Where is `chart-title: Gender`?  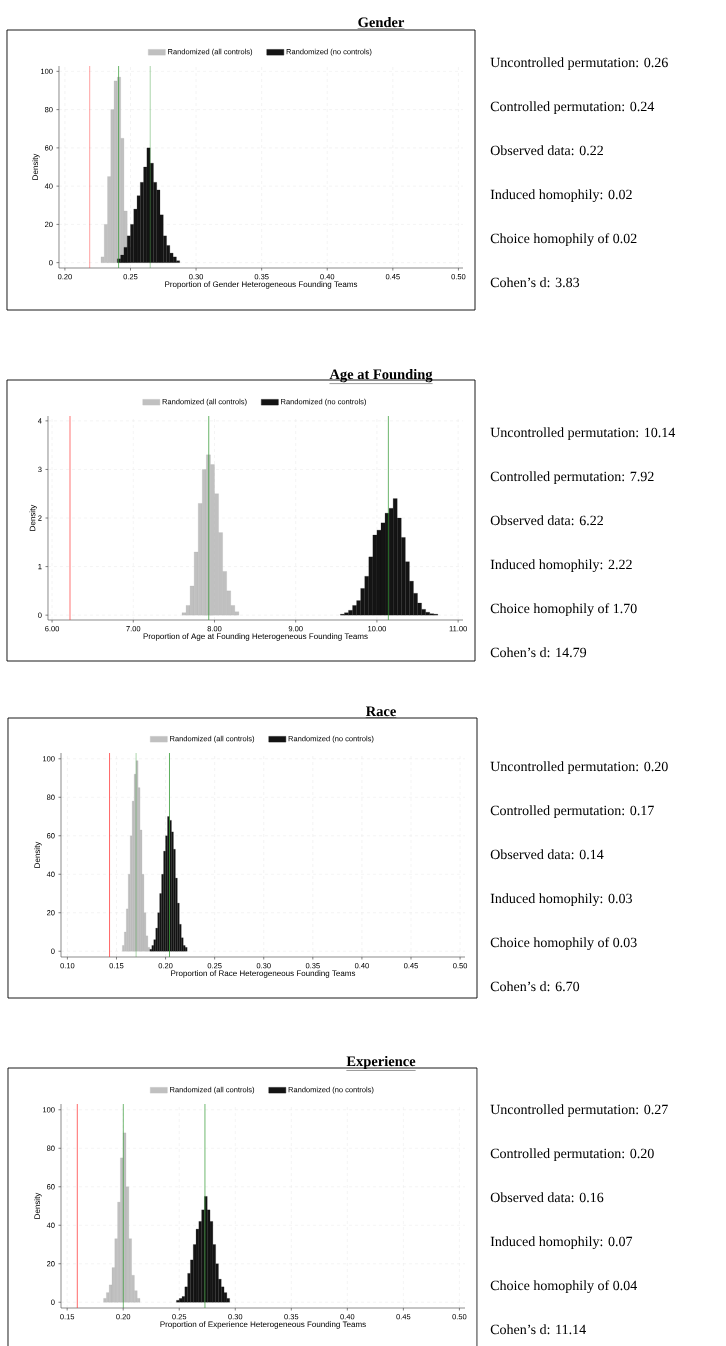
chart-title: Gender is located at coordinates (381, 22).